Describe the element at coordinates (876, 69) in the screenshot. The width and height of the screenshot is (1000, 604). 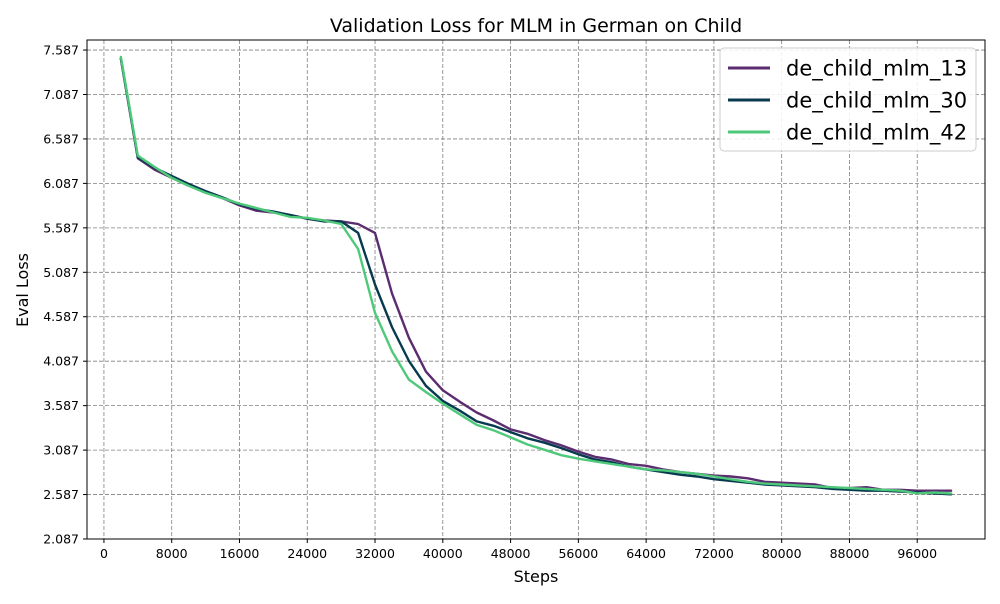
I see `legend-label: de_child_mlm_13` at that location.